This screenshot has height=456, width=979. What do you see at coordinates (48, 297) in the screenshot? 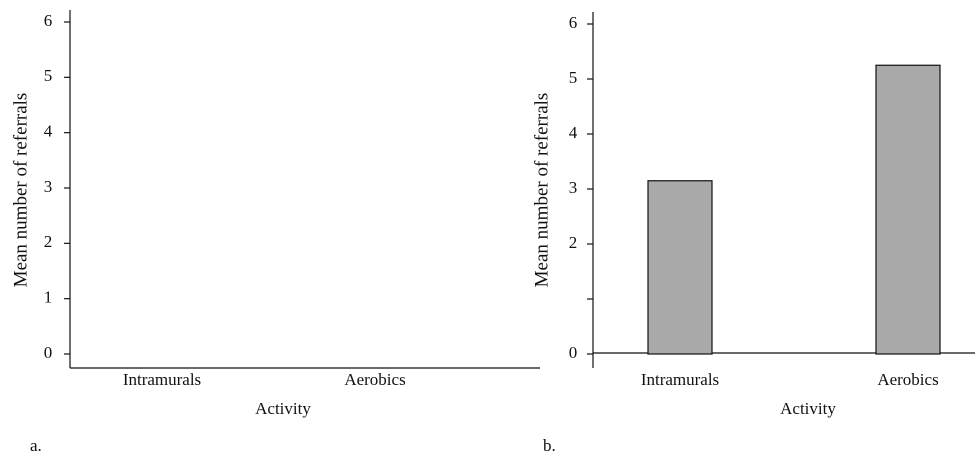
I see `y-tick-label: 1` at bounding box center [48, 297].